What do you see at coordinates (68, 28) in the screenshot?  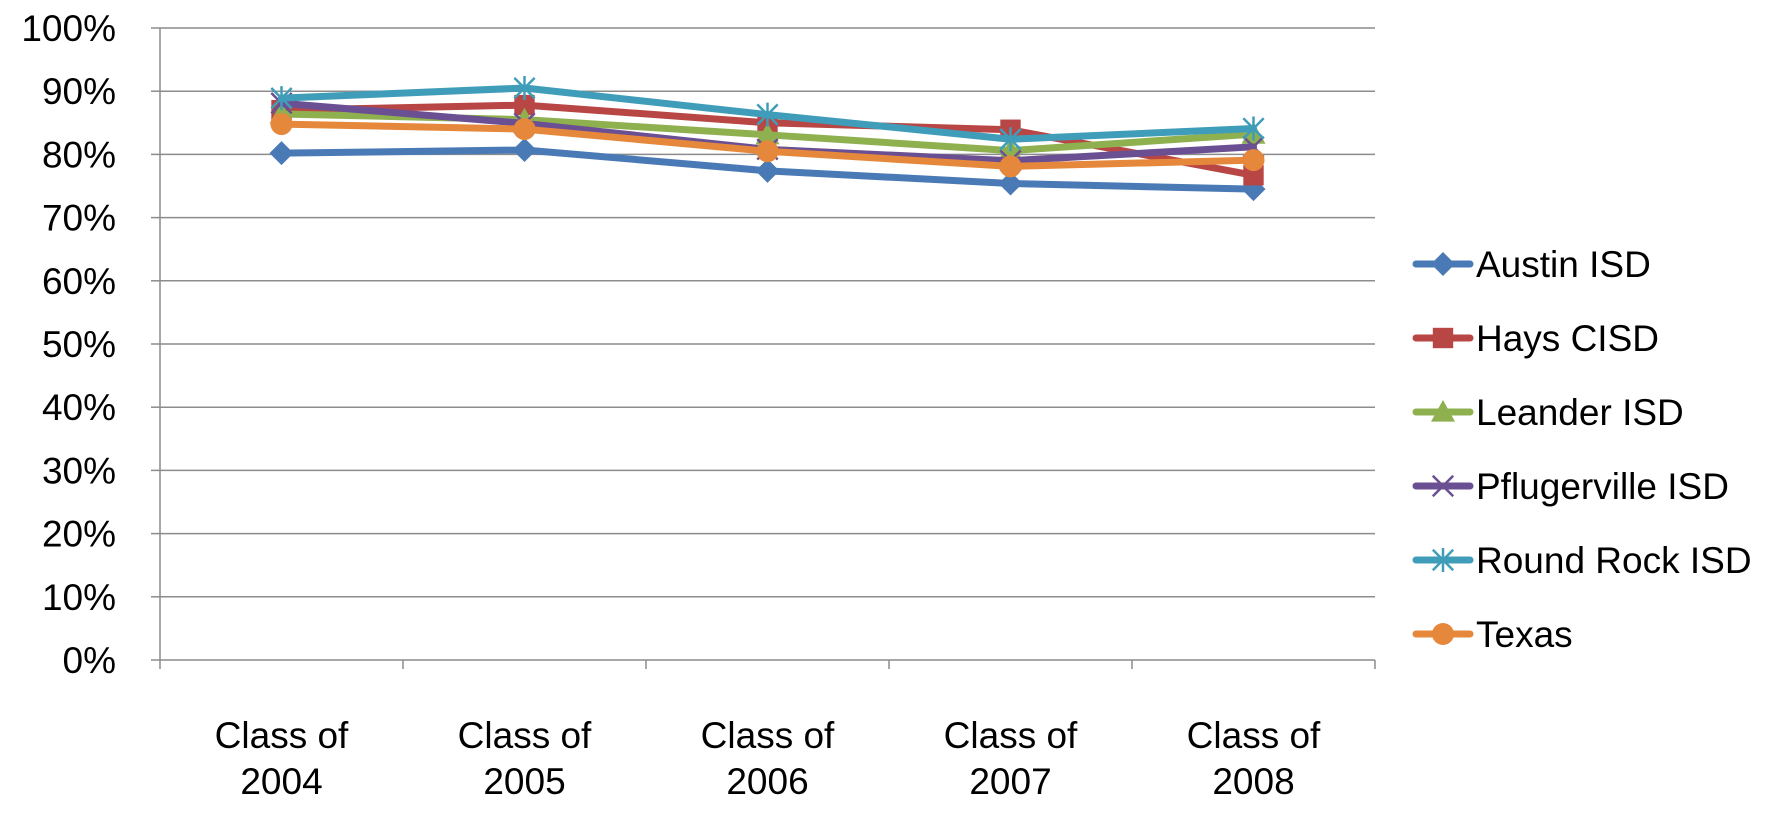 I see `y-tick-label: 100%` at bounding box center [68, 28].